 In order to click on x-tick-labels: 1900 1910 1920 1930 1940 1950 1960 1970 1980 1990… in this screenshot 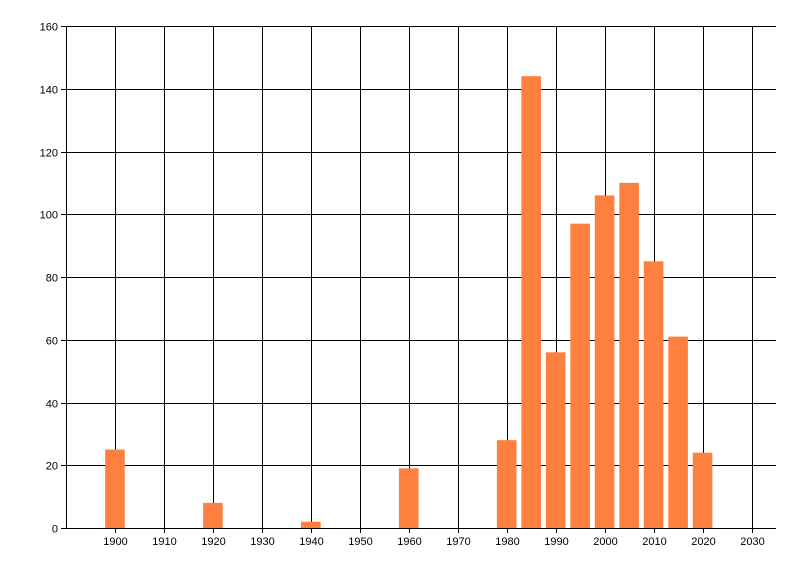, I will do `click(433, 542)`.